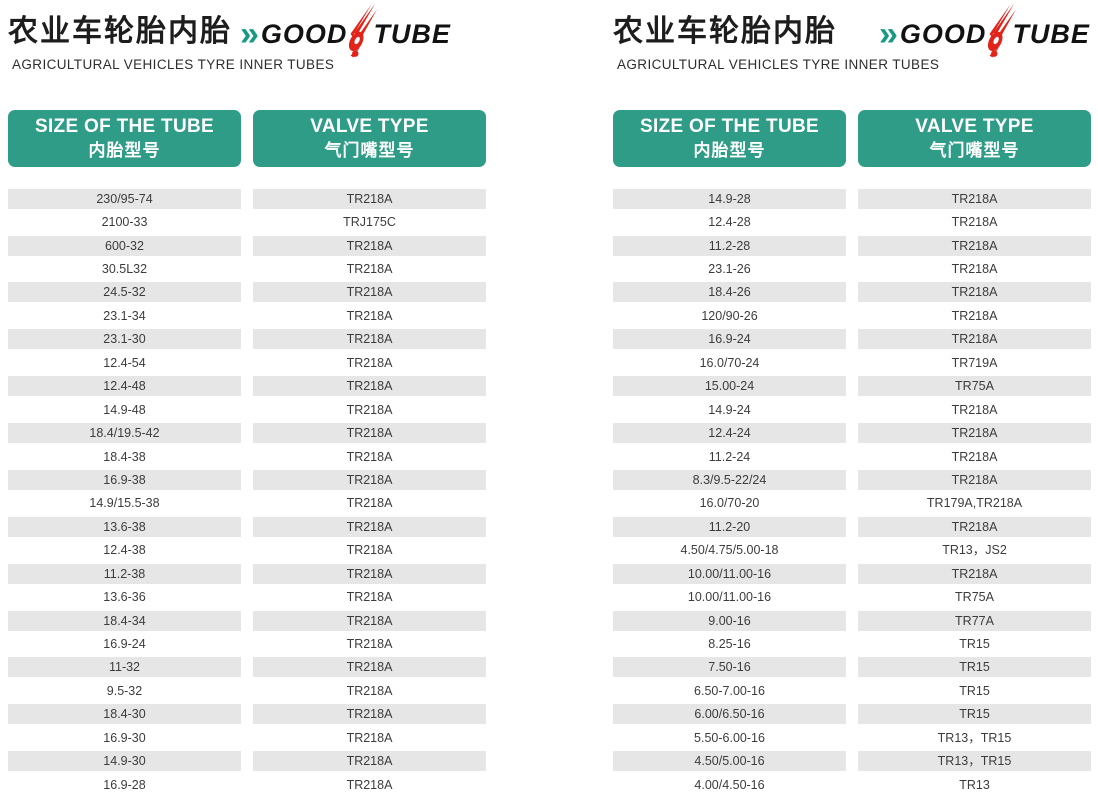  What do you see at coordinates (974, 150) in the screenshot?
I see `valve-header-chinese: 气门嘴型号` at bounding box center [974, 150].